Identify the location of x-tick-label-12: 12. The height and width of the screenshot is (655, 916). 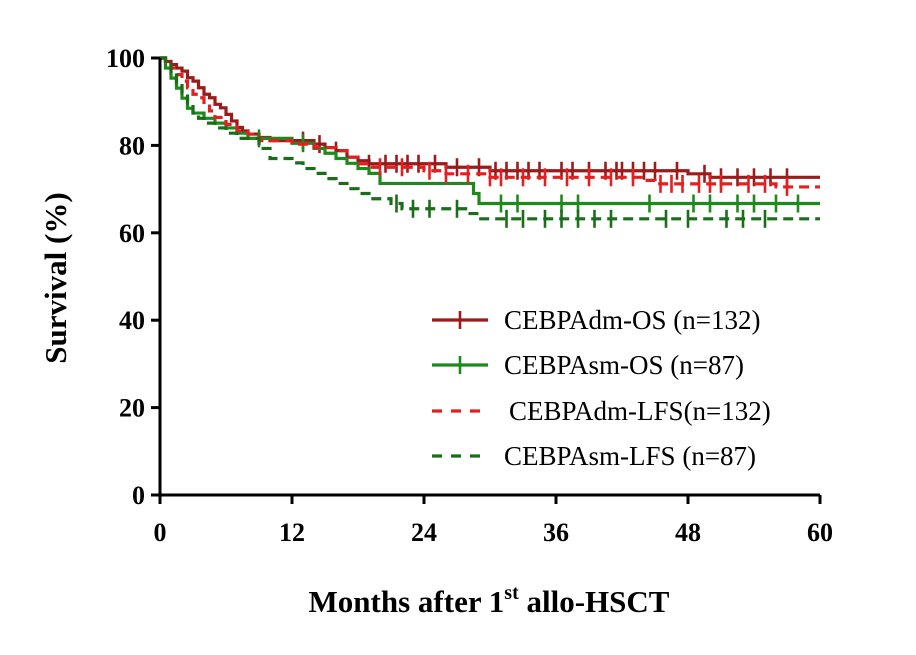
(292, 532).